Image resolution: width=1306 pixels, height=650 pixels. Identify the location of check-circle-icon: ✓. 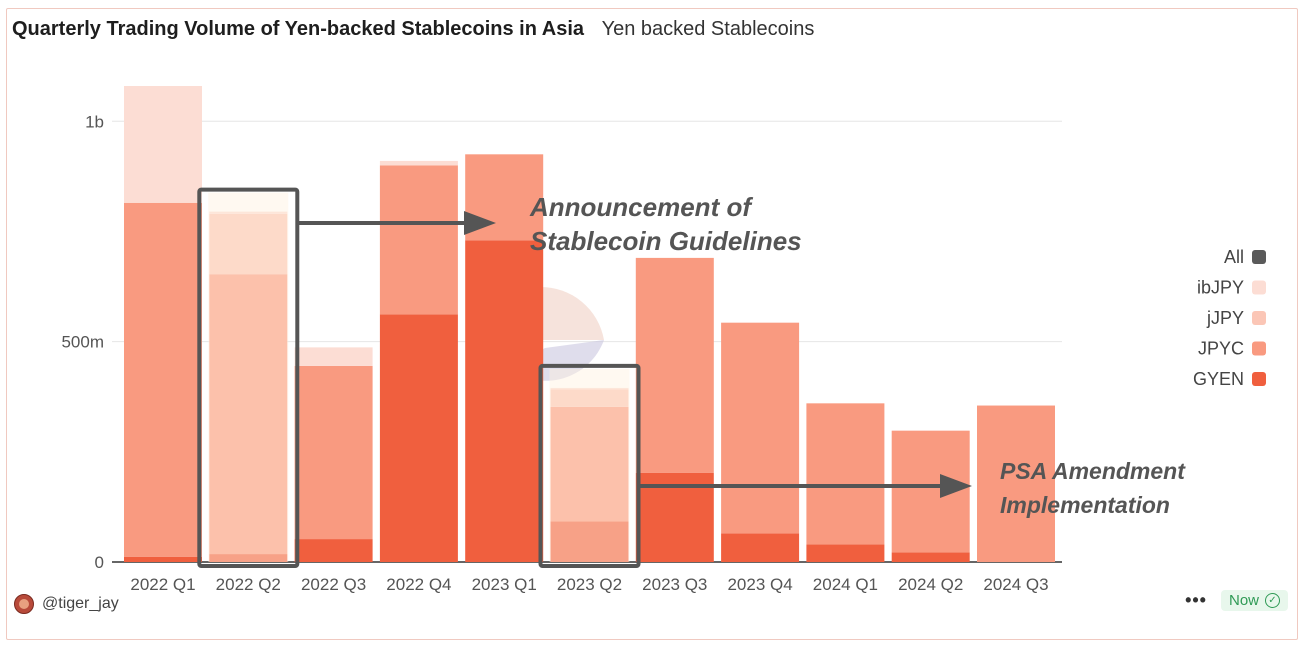
(1272, 600).